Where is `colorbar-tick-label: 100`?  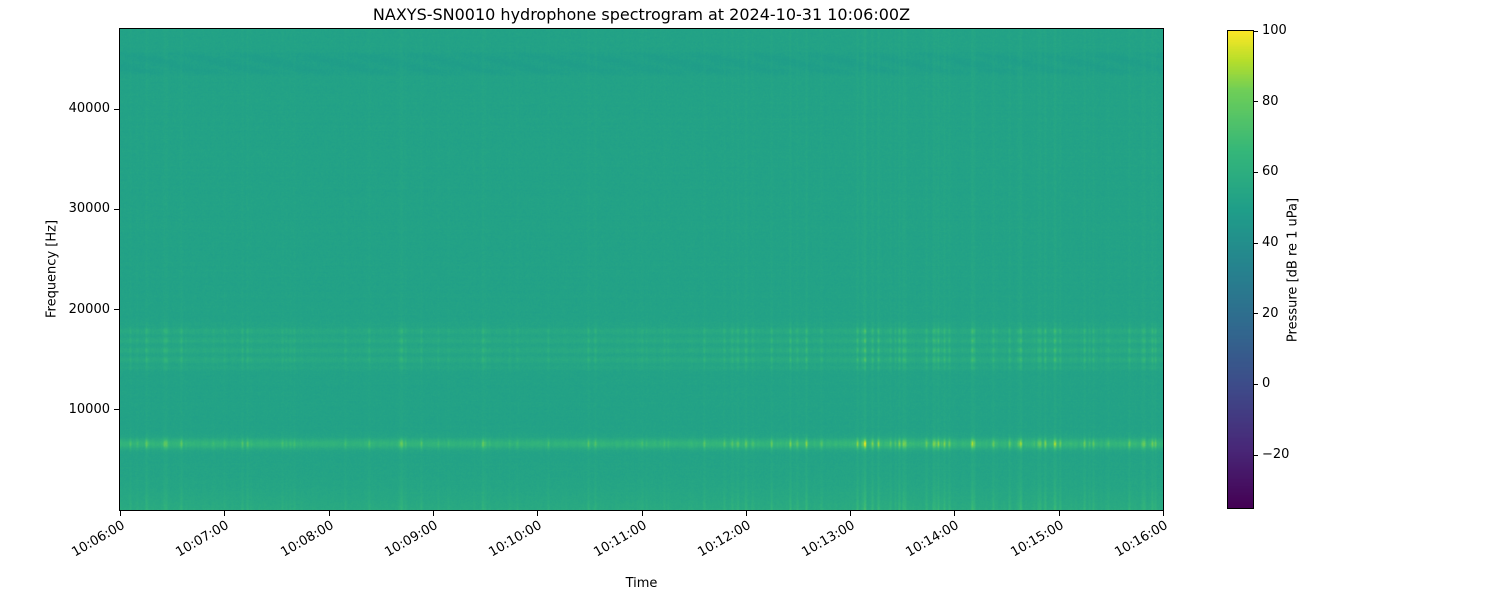 colorbar-tick-label: 100 is located at coordinates (1274, 30).